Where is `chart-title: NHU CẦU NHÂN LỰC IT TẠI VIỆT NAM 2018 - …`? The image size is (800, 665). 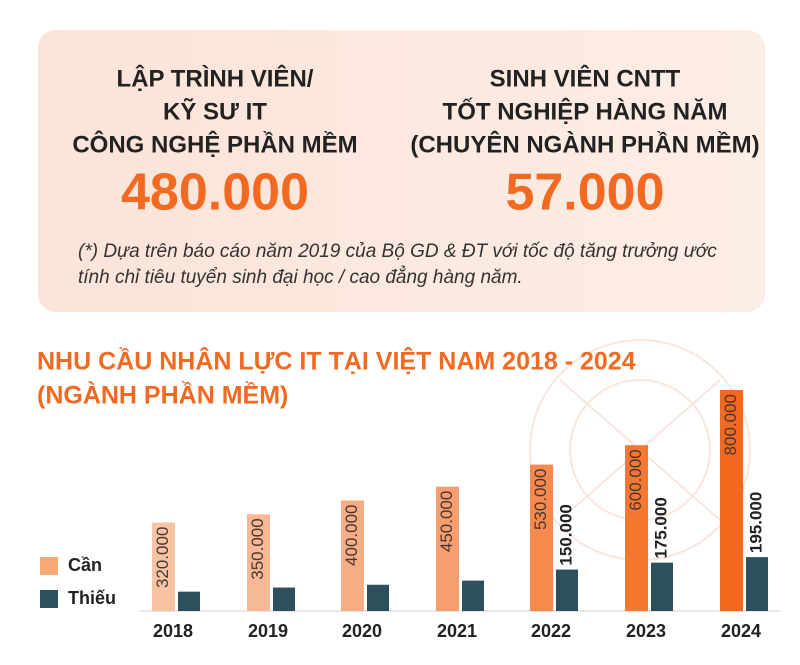
chart-title: NHU CẦU NHÂN LỰC IT TẠI VIỆT NAM 2018 - … is located at coordinates (336, 361).